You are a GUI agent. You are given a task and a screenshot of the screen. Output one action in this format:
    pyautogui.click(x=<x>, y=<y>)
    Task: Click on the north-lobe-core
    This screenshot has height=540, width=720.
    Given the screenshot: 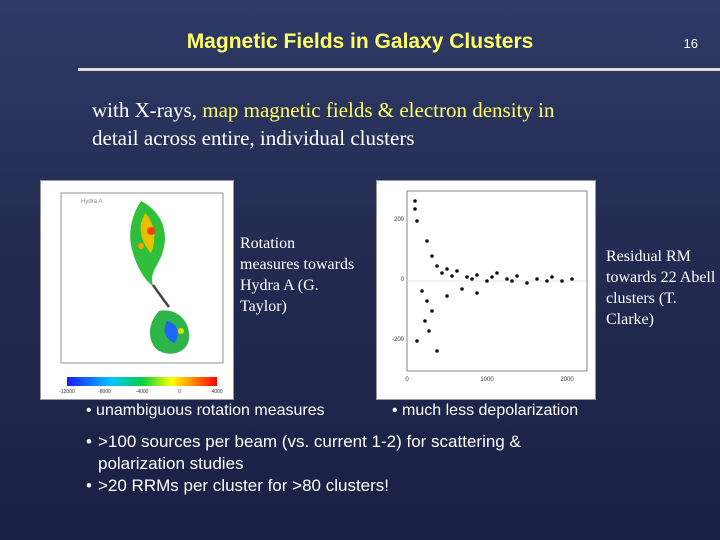 What is the action you would take?
    pyautogui.click(x=147, y=233)
    